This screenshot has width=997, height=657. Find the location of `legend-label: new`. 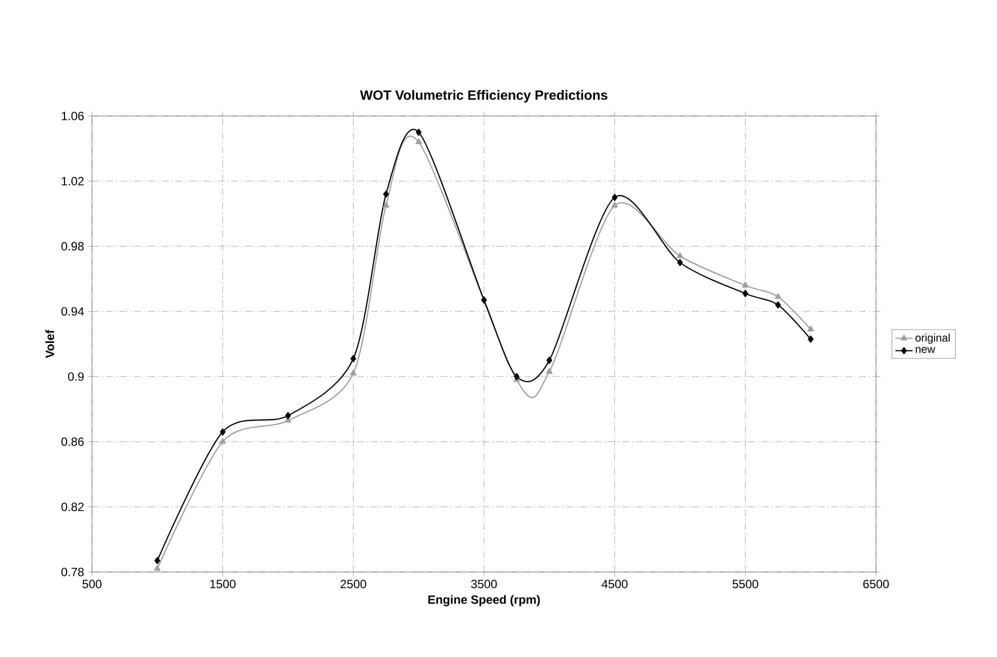

legend-label: new is located at coordinates (926, 350).